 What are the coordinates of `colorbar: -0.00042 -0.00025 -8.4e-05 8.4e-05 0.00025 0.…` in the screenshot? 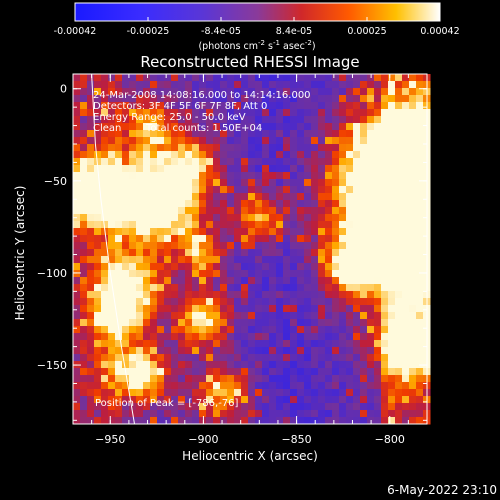 It's located at (257, 27).